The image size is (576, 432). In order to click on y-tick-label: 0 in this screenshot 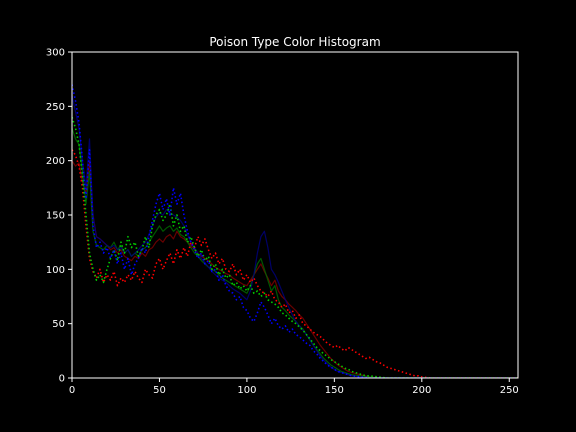, I will do `click(62, 379)`.